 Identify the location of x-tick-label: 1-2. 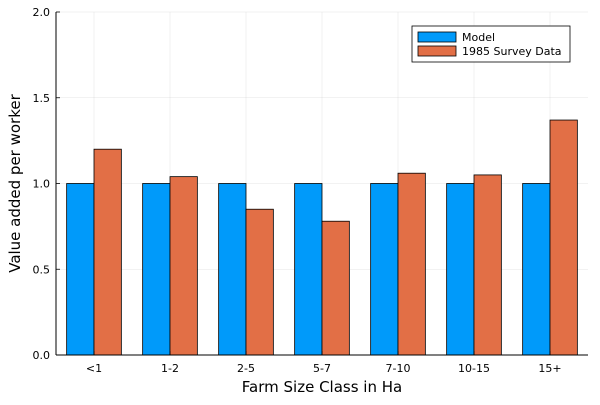
(170, 368).